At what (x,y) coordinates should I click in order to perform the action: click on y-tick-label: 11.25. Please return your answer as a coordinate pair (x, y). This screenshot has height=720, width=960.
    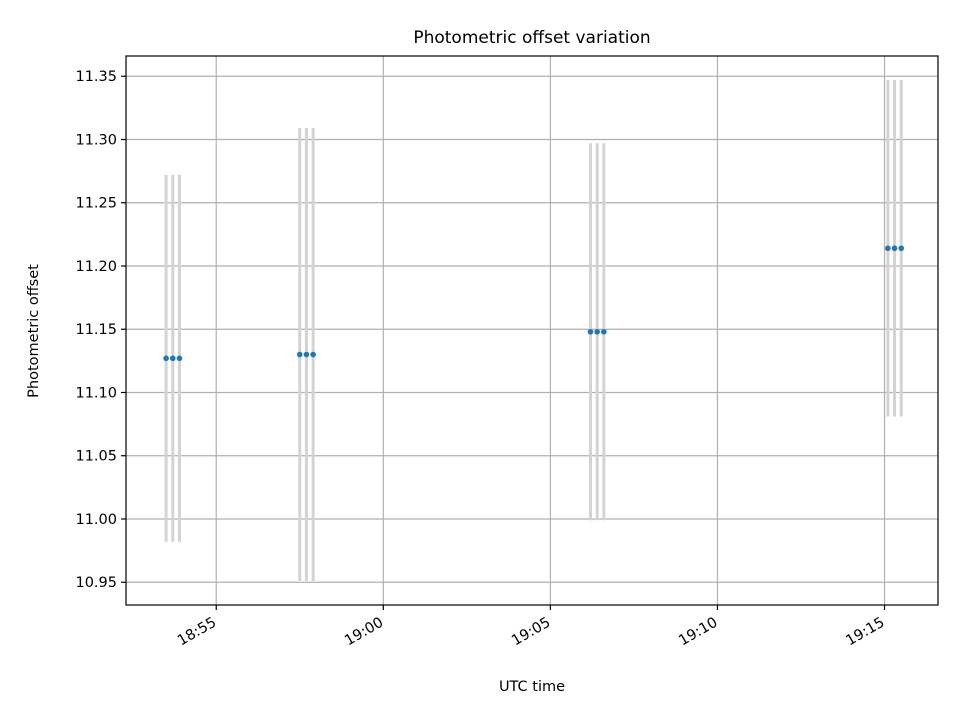
    Looking at the image, I should click on (96, 204).